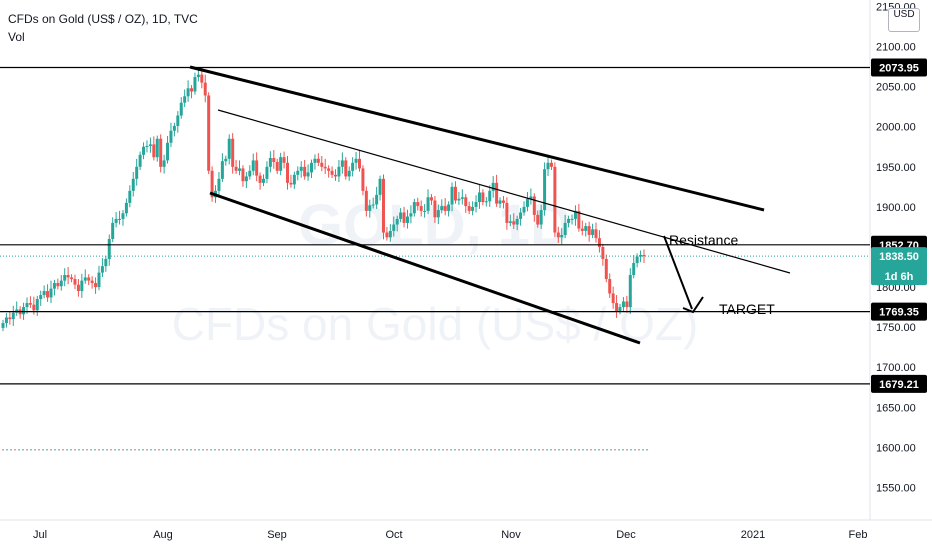  I want to click on time-tick-5: Dec, so click(626, 535).